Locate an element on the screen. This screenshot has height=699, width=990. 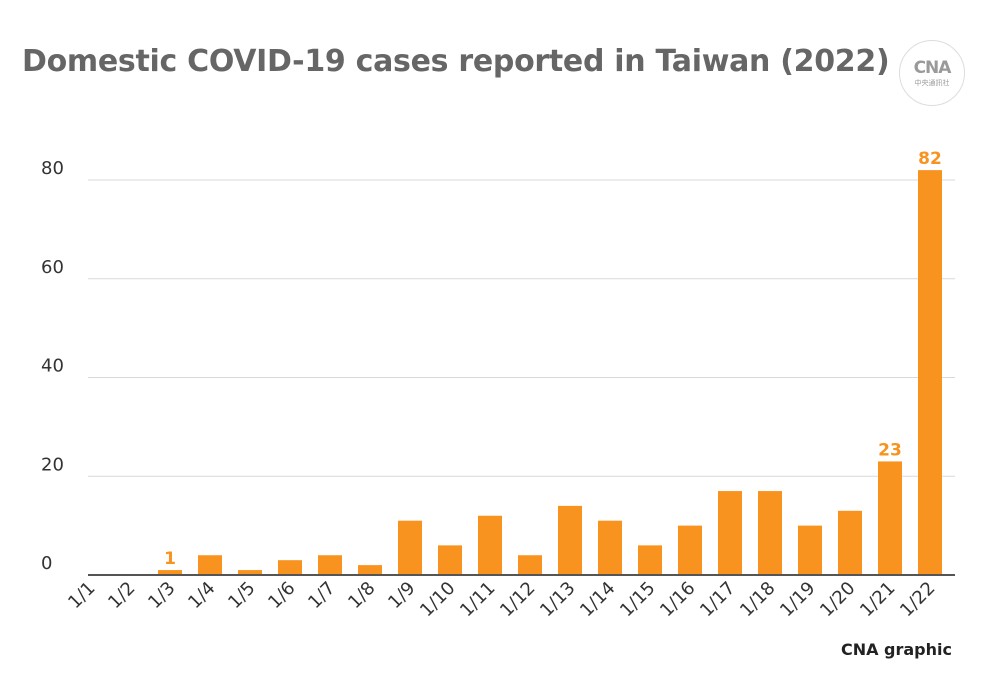
data-label: 1 is located at coordinates (170, 559).